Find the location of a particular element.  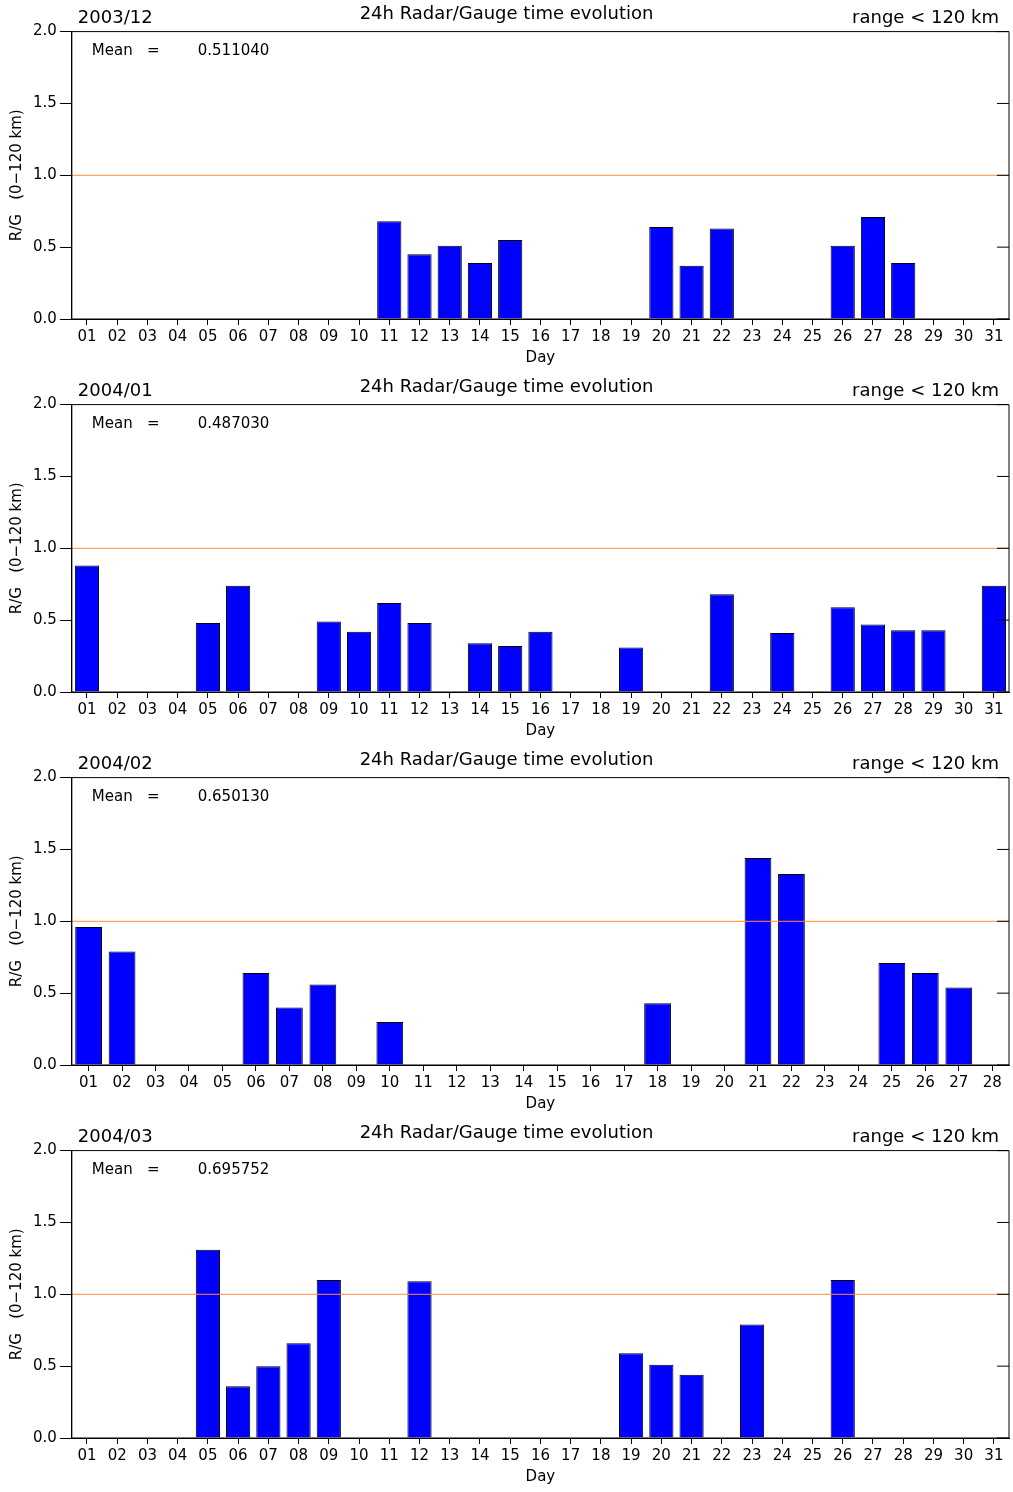

y-tick-label: 1.5 is located at coordinates (45, 1221).